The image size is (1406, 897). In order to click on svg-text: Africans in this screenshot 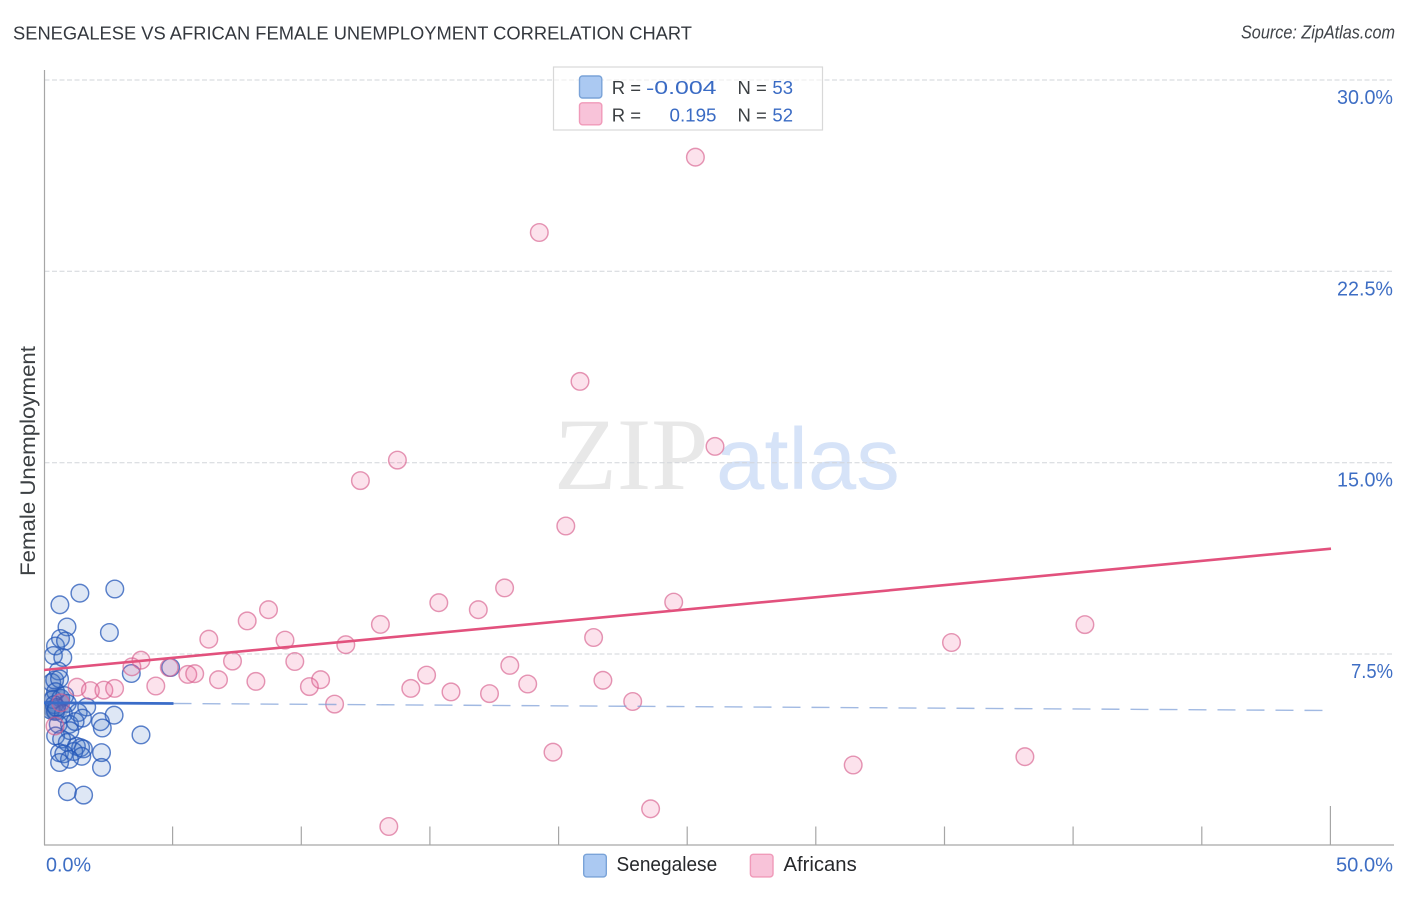, I will do `click(820, 865)`.